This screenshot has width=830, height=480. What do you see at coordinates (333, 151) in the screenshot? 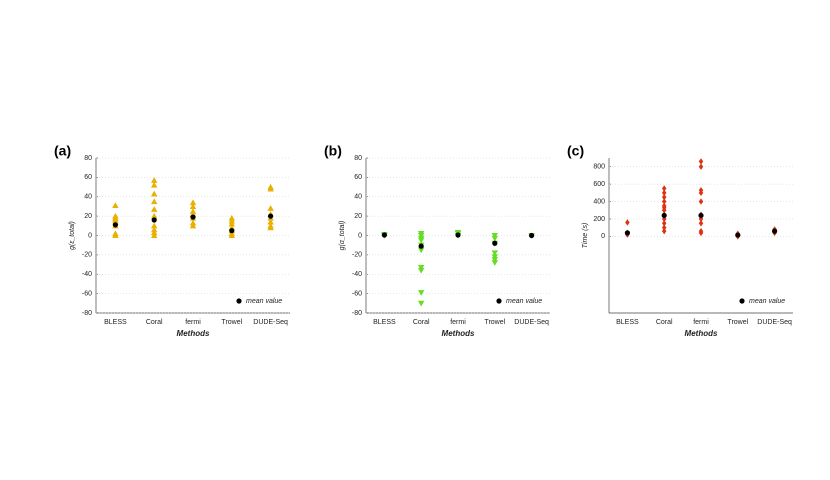
I see `panel-label: (b)` at bounding box center [333, 151].